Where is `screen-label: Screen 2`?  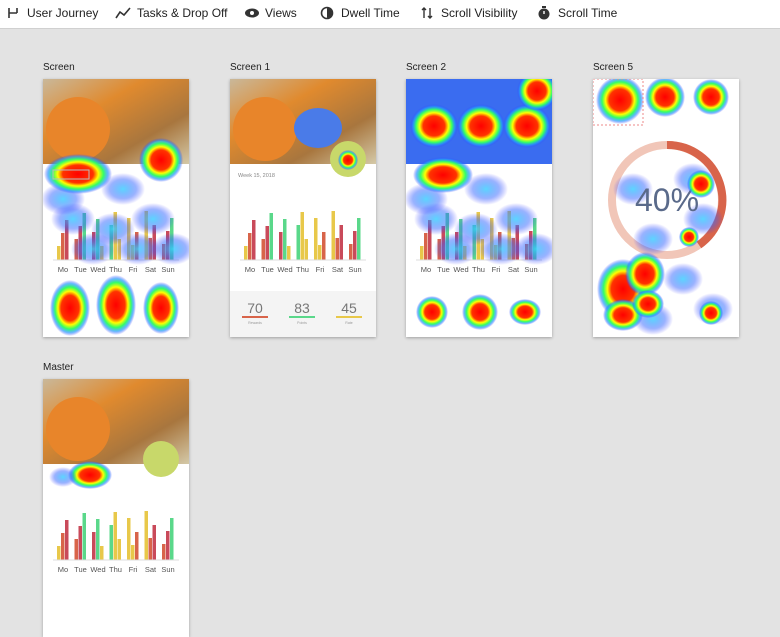
screen-label: Screen 2 is located at coordinates (426, 67).